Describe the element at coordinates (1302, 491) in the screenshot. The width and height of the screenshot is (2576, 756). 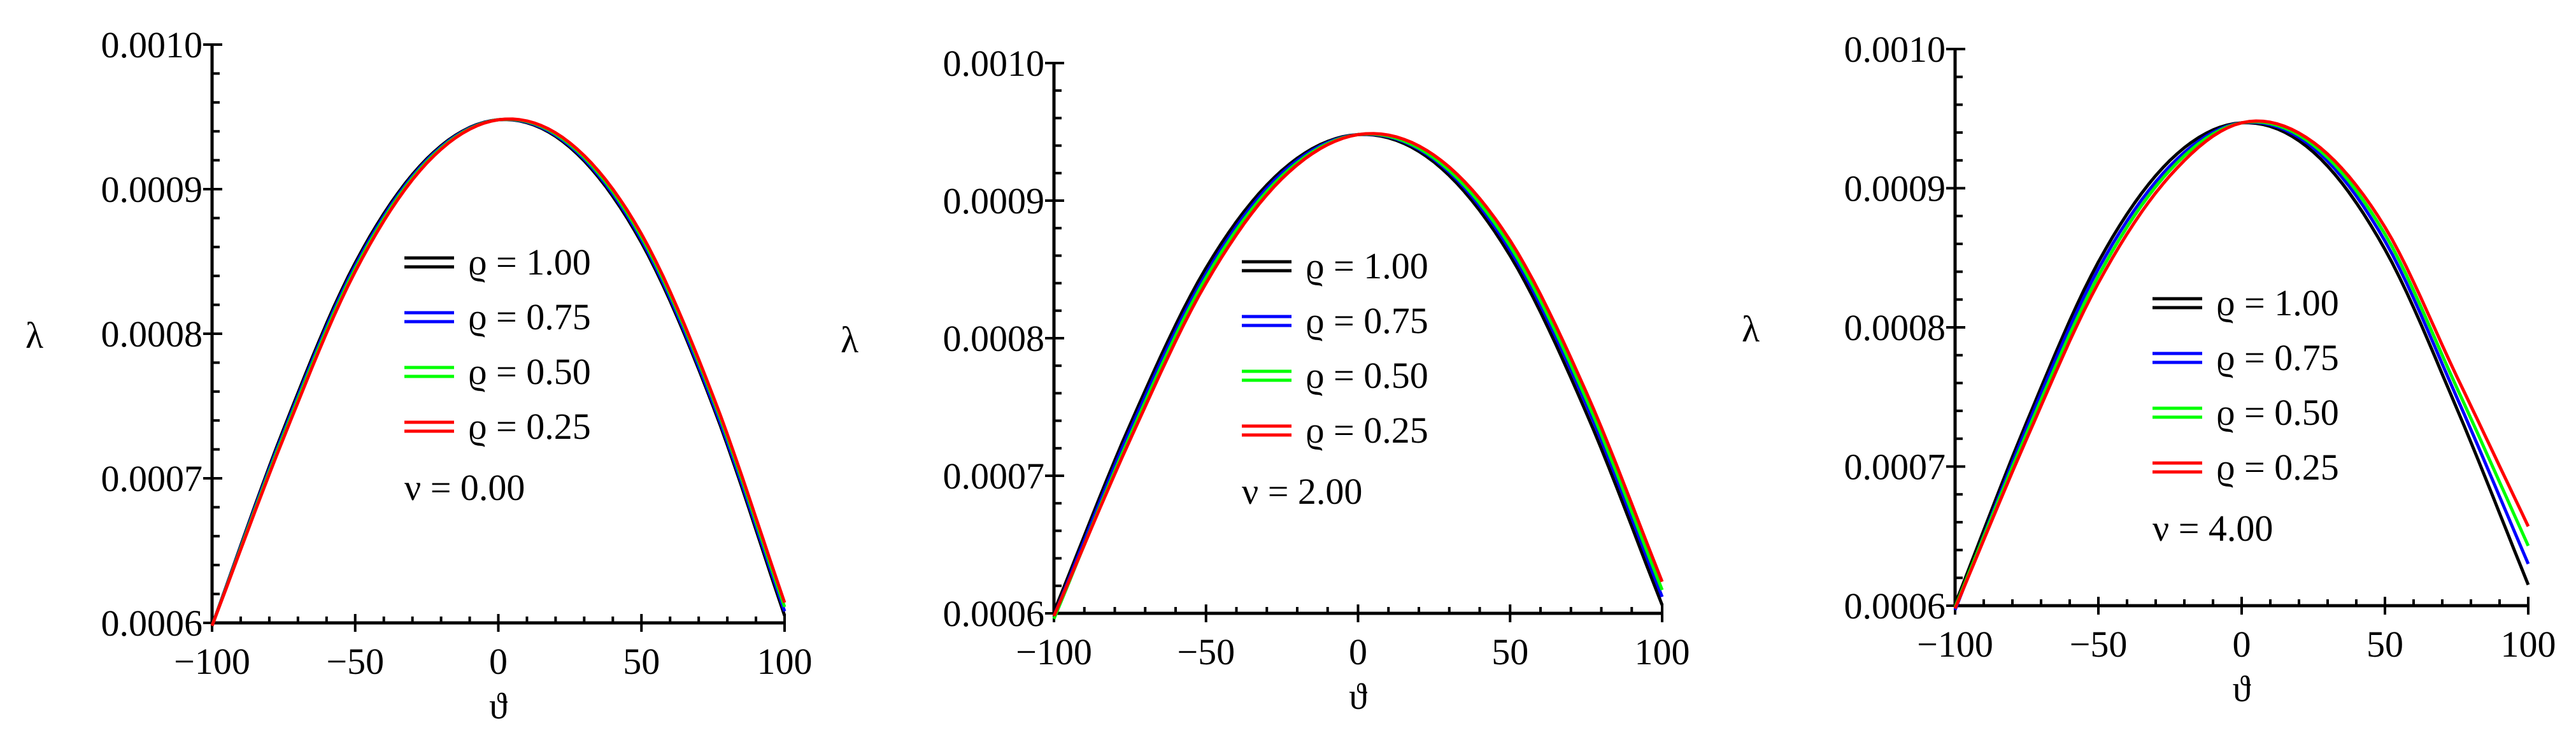
I see `nu-annotation: ν = 2.00` at that location.